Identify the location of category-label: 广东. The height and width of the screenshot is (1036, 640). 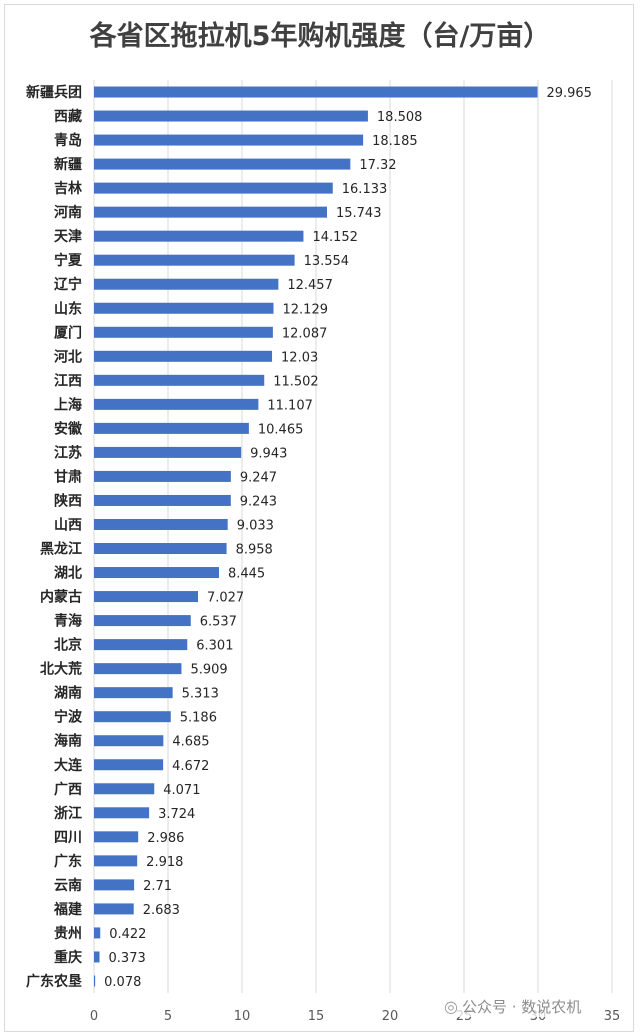
(68, 861).